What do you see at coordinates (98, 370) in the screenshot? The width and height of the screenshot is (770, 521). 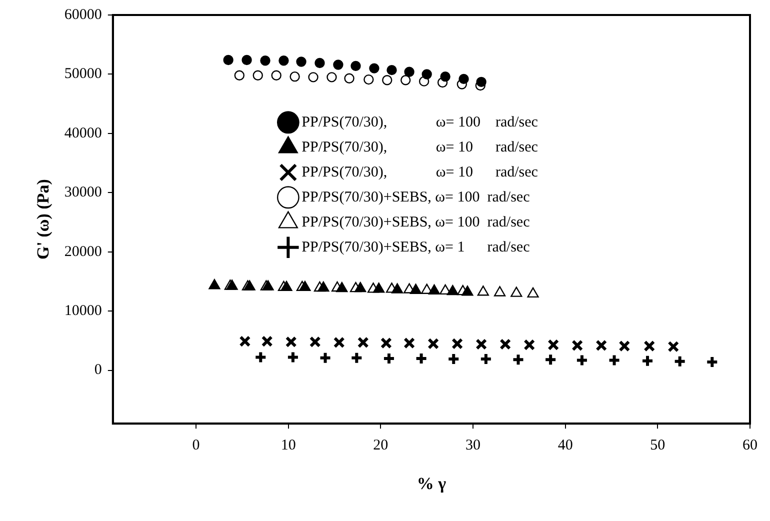 I see `y-tick-label: 0` at bounding box center [98, 370].